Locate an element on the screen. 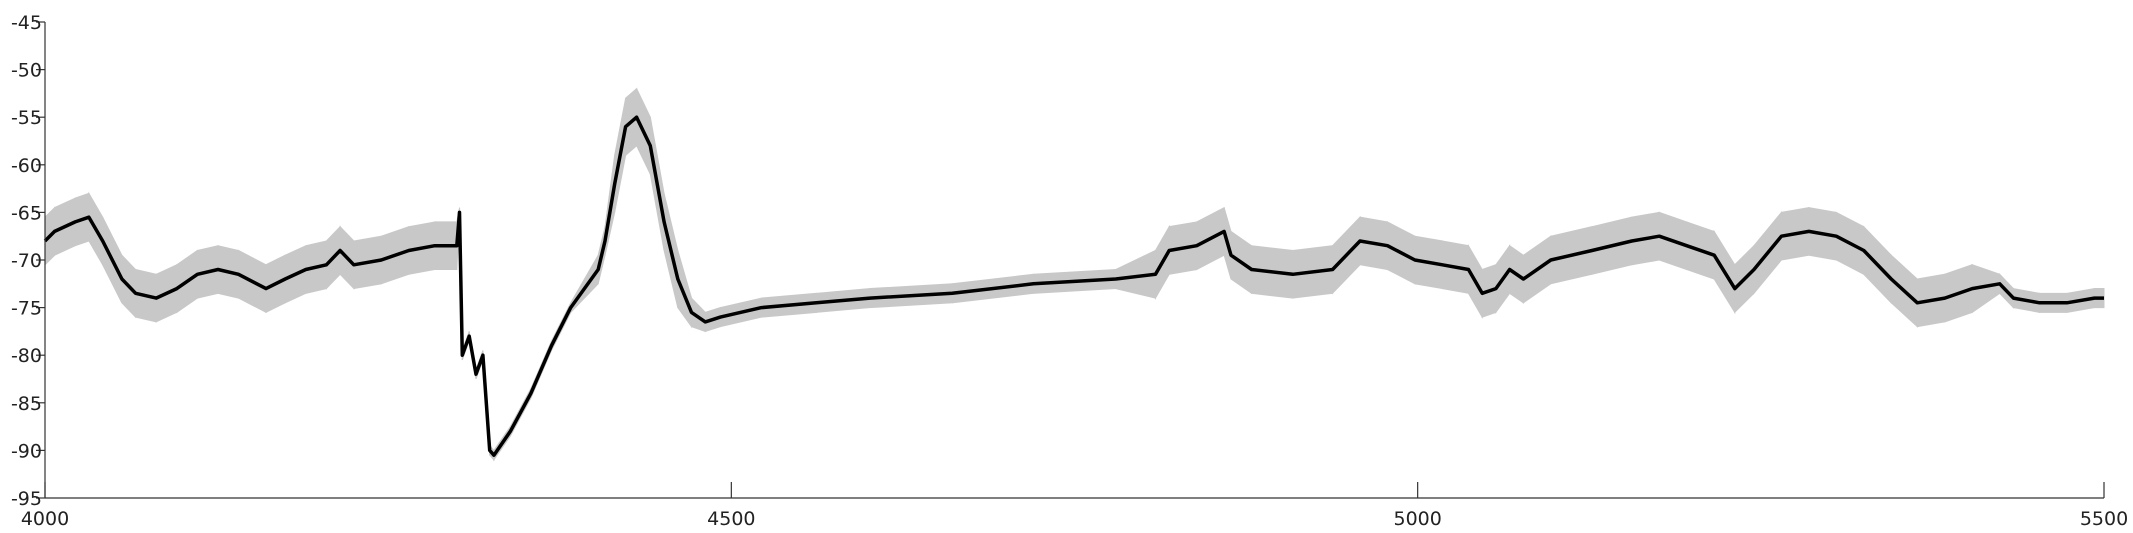 This screenshot has height=533, width=2133. y-tick-label: -60 is located at coordinates (26, 166).